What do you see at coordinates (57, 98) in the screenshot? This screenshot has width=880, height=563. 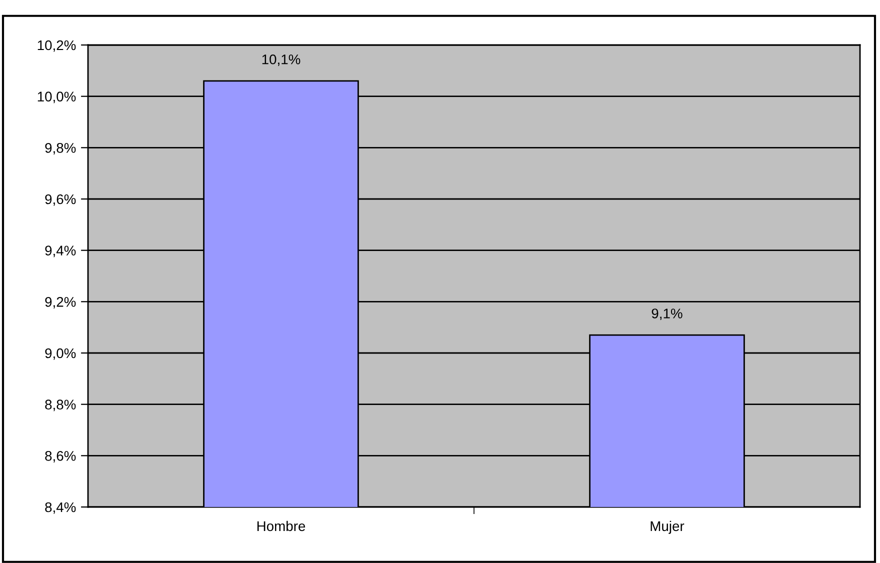 I see `y-tick-label: 10,0%` at bounding box center [57, 98].